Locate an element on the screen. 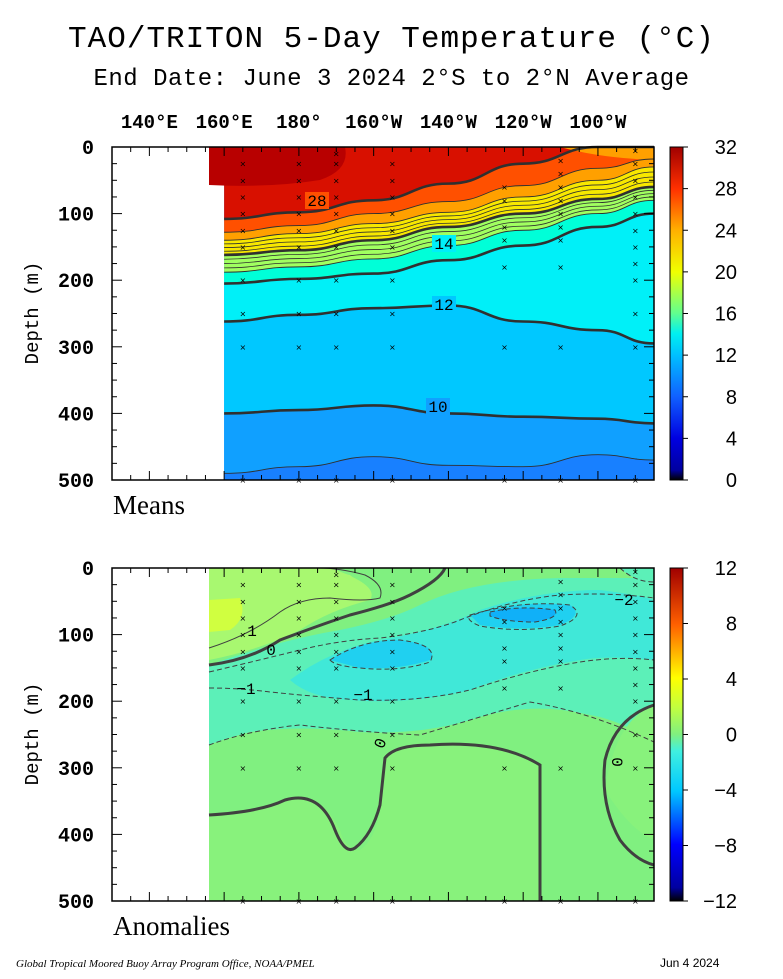  contour-label: 14 is located at coordinates (443, 245).